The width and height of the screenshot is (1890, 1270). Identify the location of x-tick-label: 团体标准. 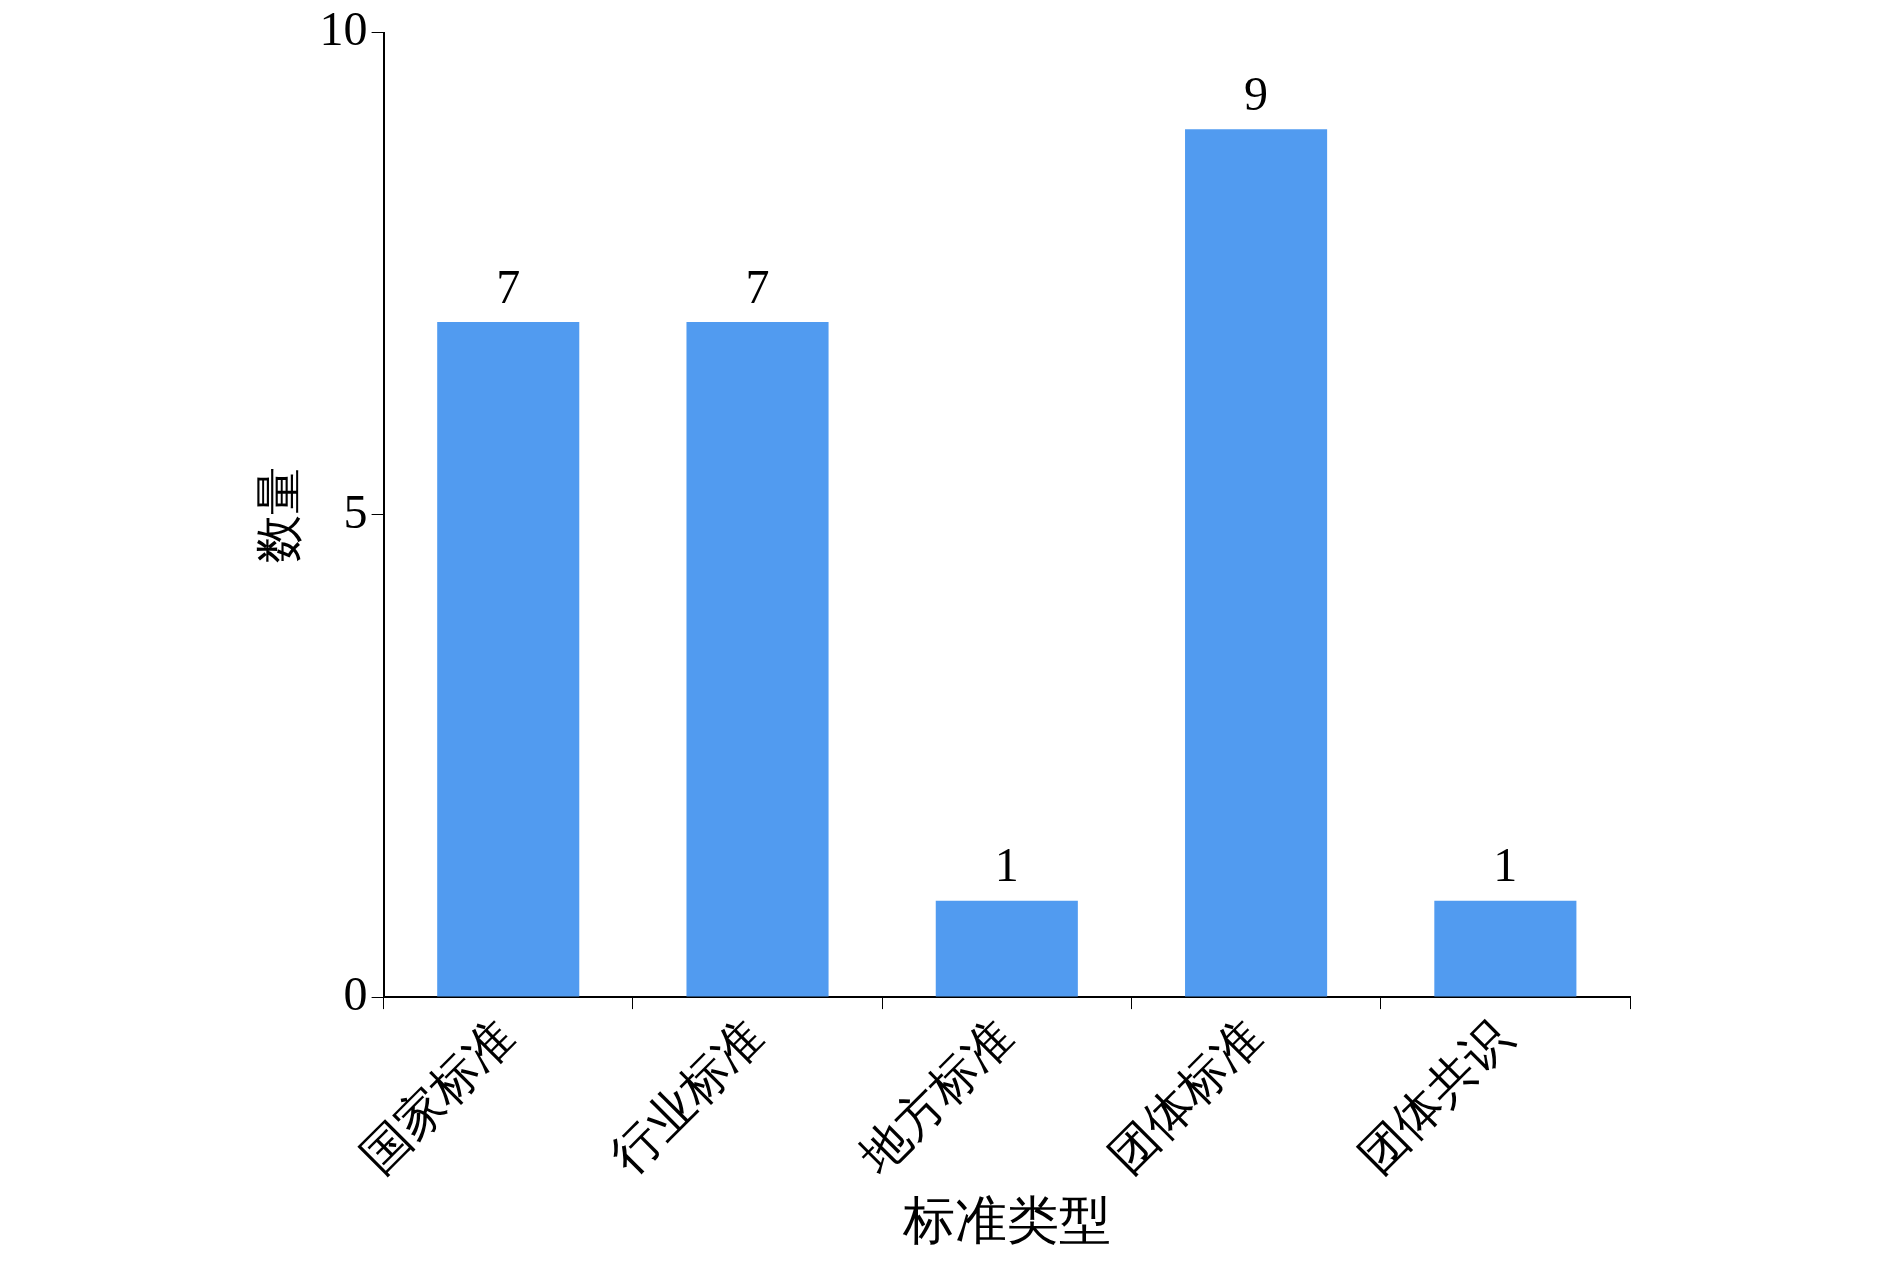
(1185, 1096).